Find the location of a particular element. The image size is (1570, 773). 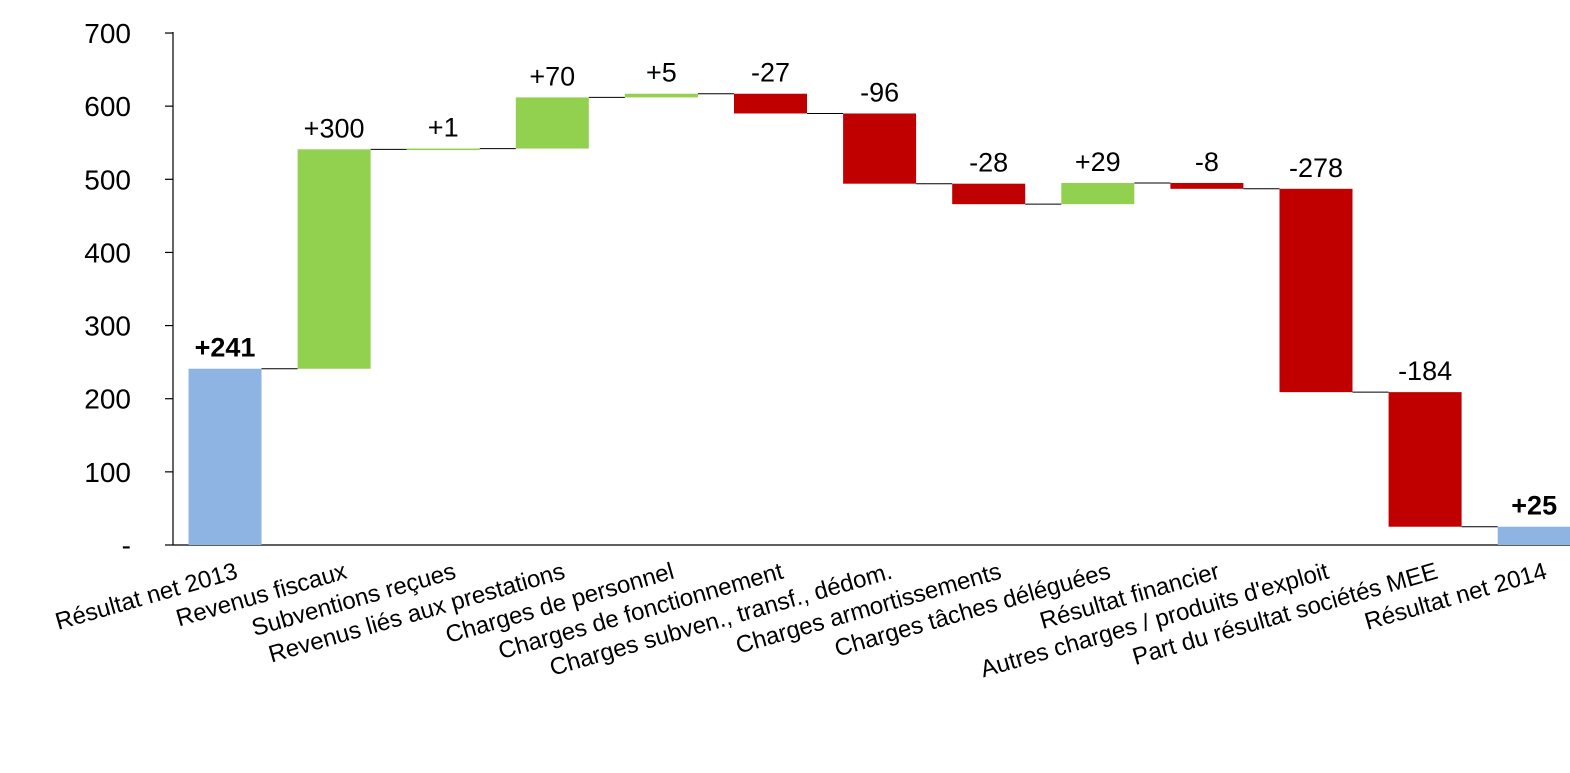

data-label: -278 is located at coordinates (1316, 168).